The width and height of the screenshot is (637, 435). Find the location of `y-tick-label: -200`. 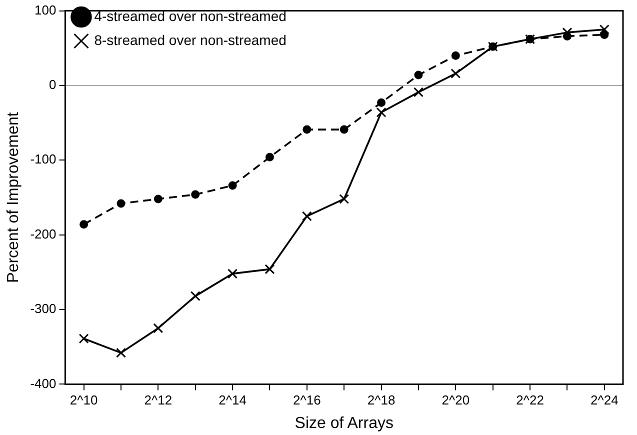

y-tick-label: -200 is located at coordinates (43, 234).